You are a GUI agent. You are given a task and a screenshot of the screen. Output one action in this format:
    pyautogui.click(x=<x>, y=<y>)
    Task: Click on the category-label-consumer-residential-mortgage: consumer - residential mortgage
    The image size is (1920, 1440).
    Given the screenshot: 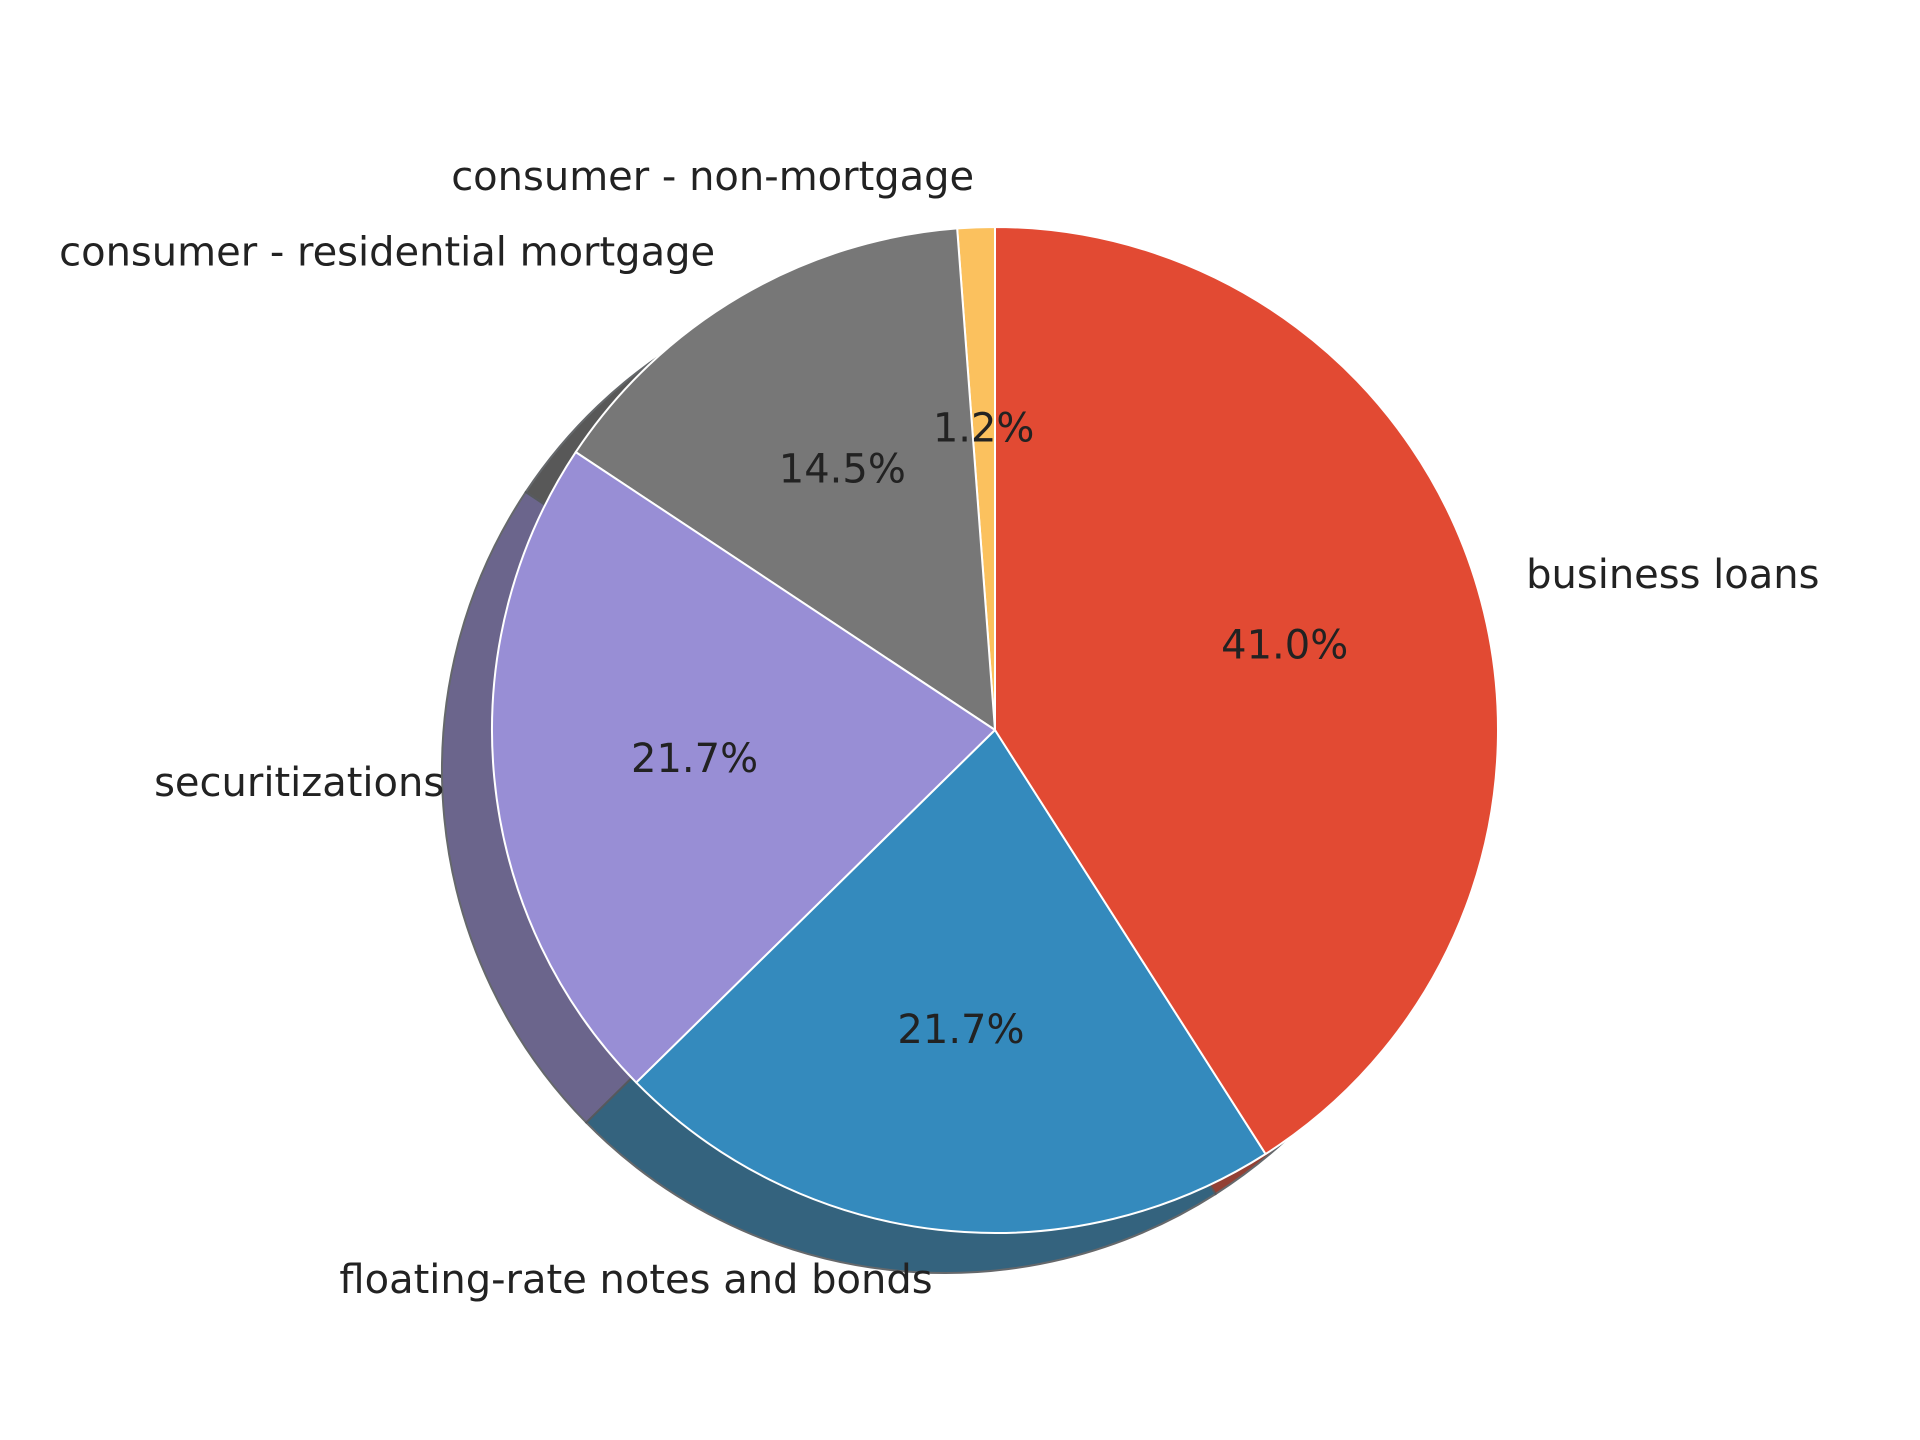 What is the action you would take?
    pyautogui.click(x=387, y=253)
    